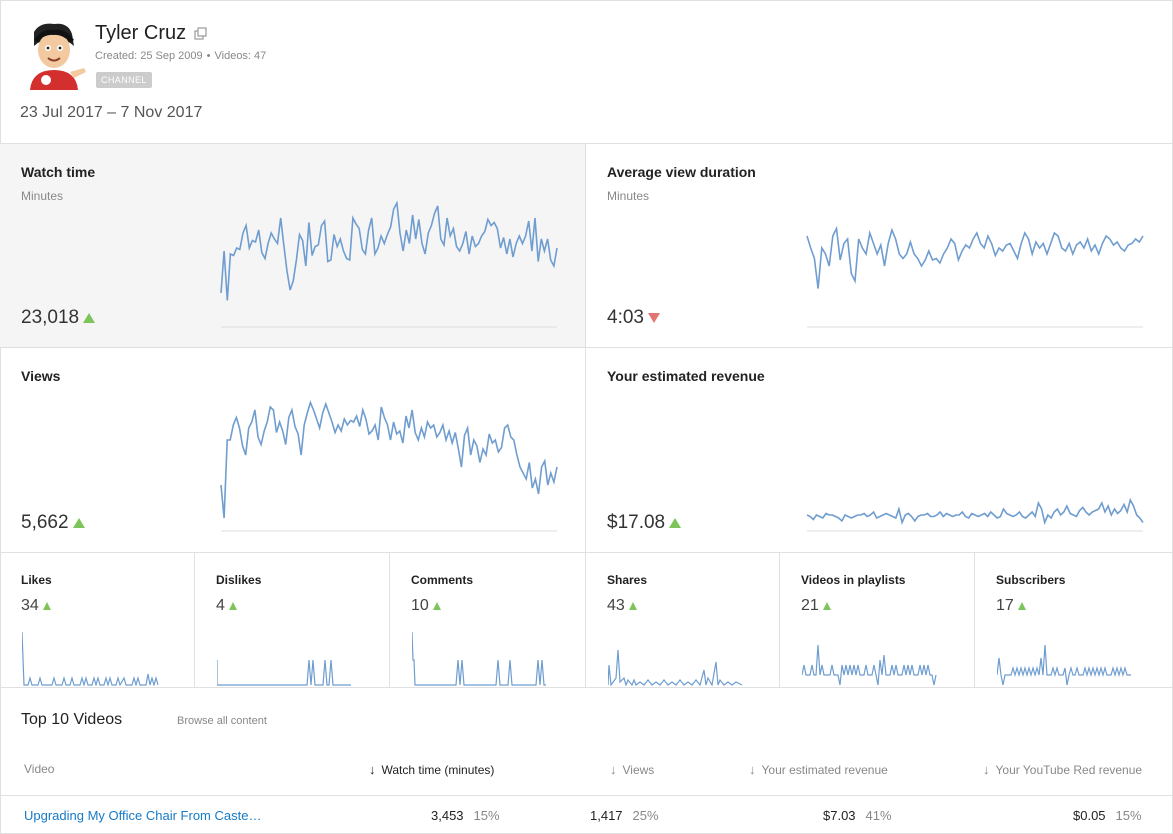  Describe the element at coordinates (1031, 580) in the screenshot. I see `mini-title: Subscribers` at that location.